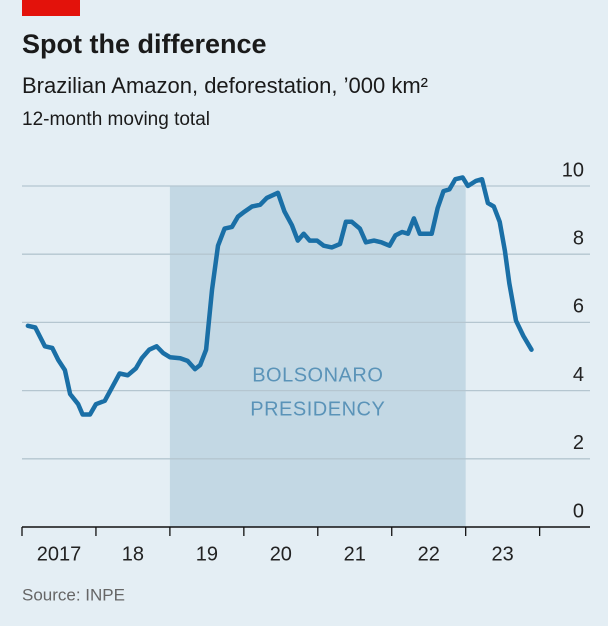 This screenshot has height=626, width=608. Describe the element at coordinates (578, 511) in the screenshot. I see `y-tick-label: 0` at that location.